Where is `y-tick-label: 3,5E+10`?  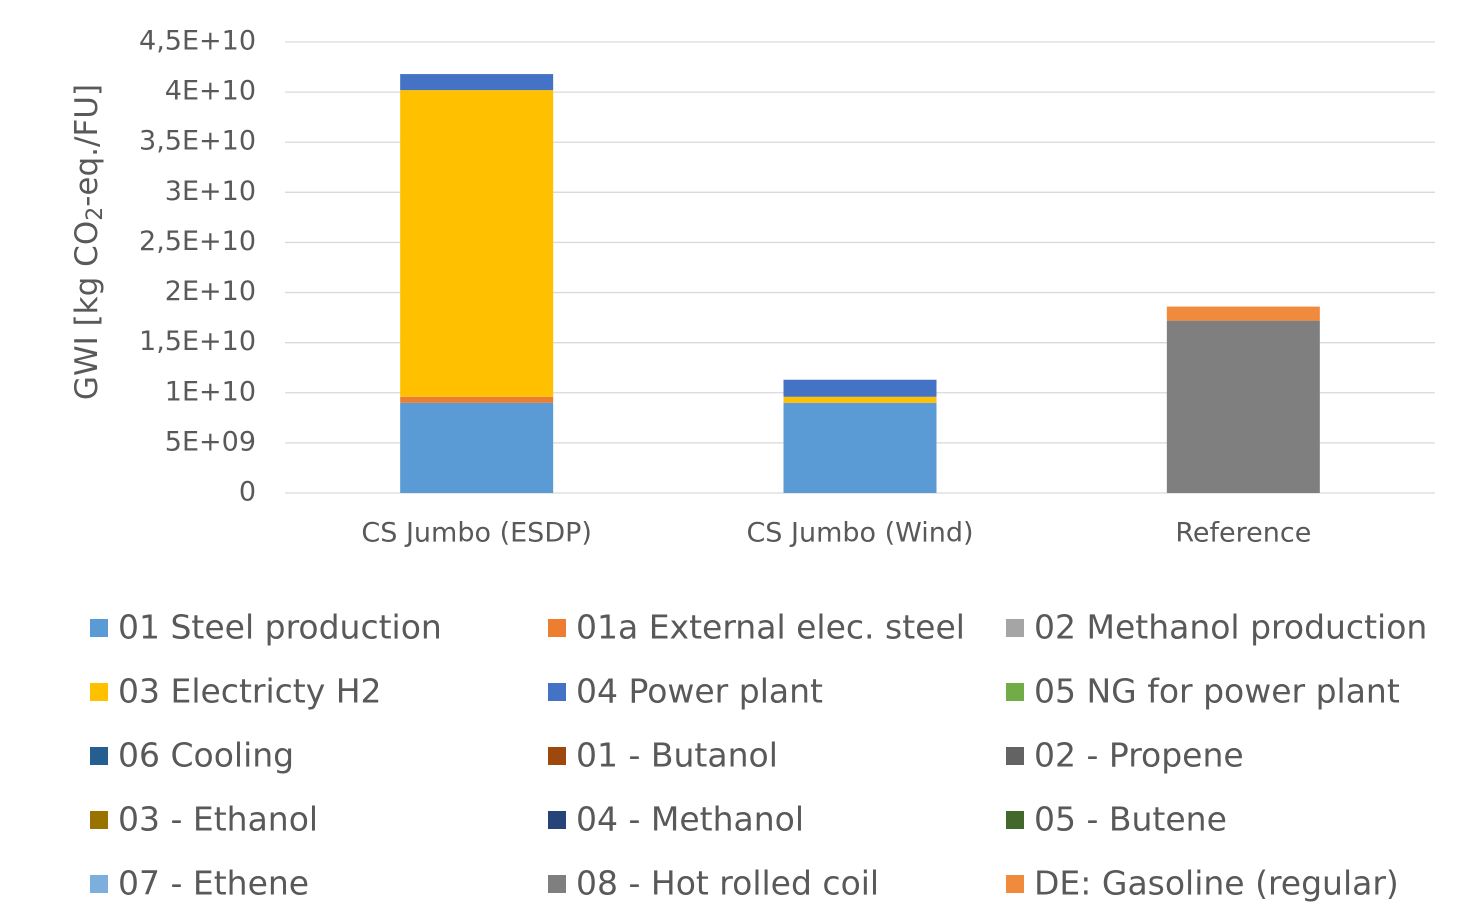
y-tick-label: 3,5E+10 is located at coordinates (197, 141).